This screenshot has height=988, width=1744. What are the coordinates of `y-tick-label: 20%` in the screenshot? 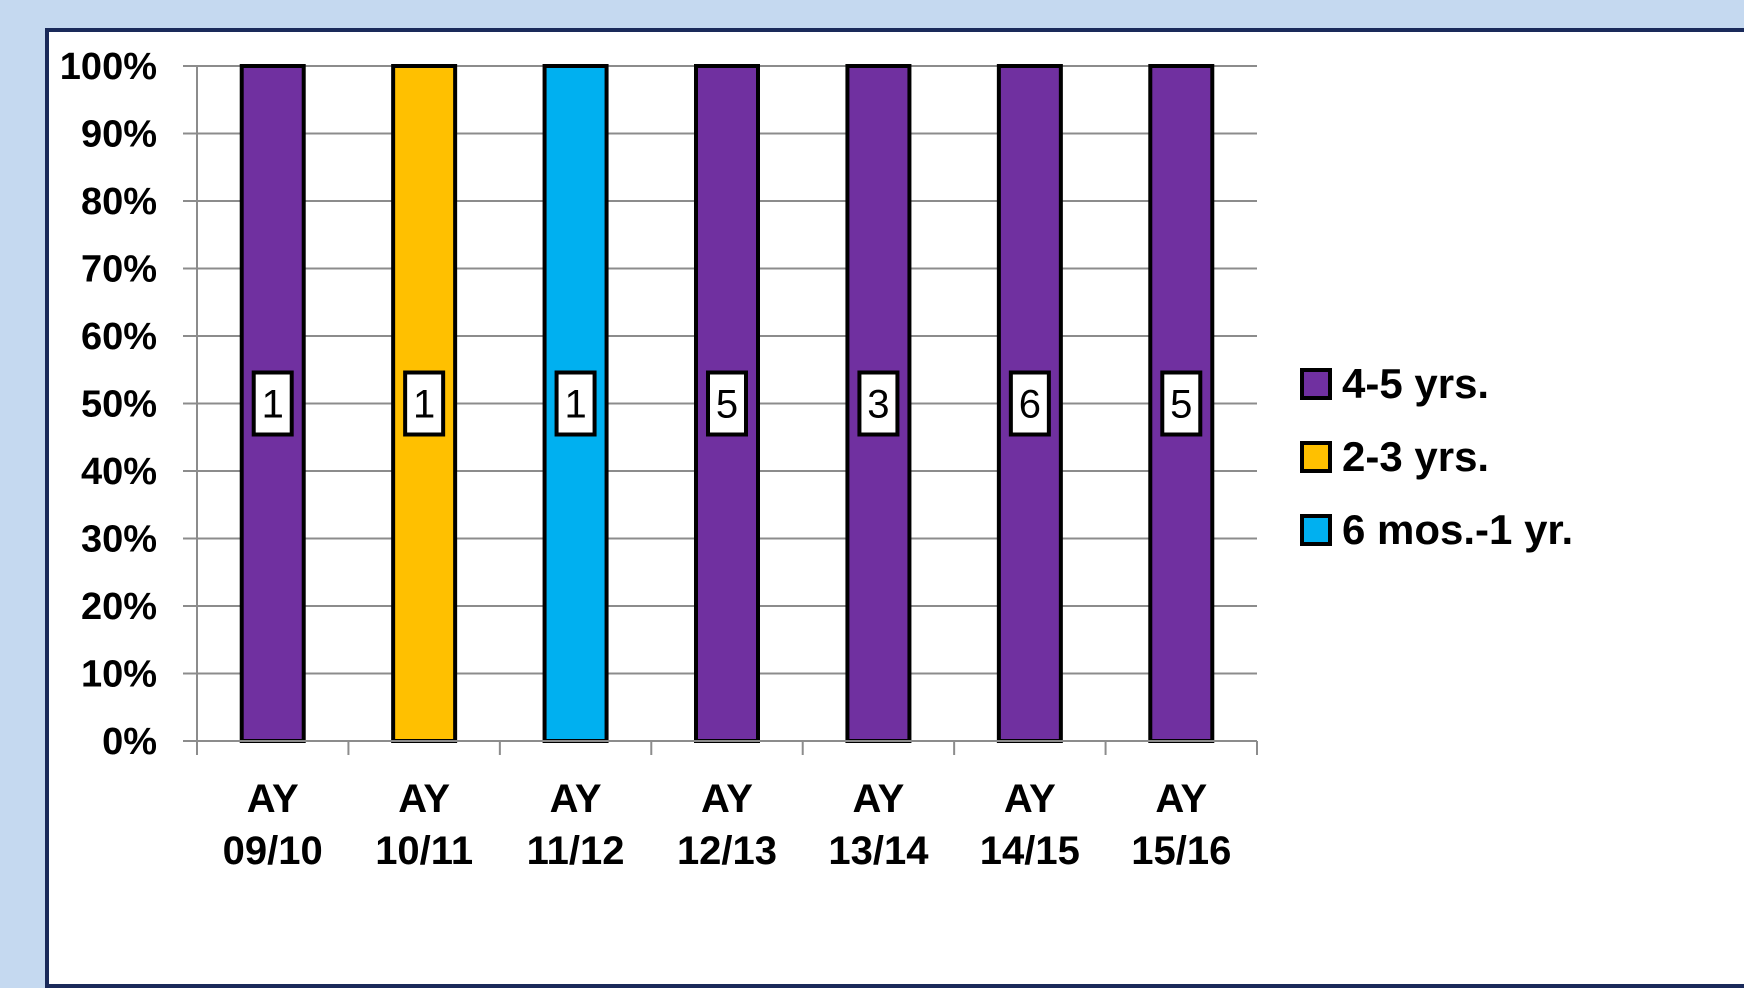 It's located at (119, 607).